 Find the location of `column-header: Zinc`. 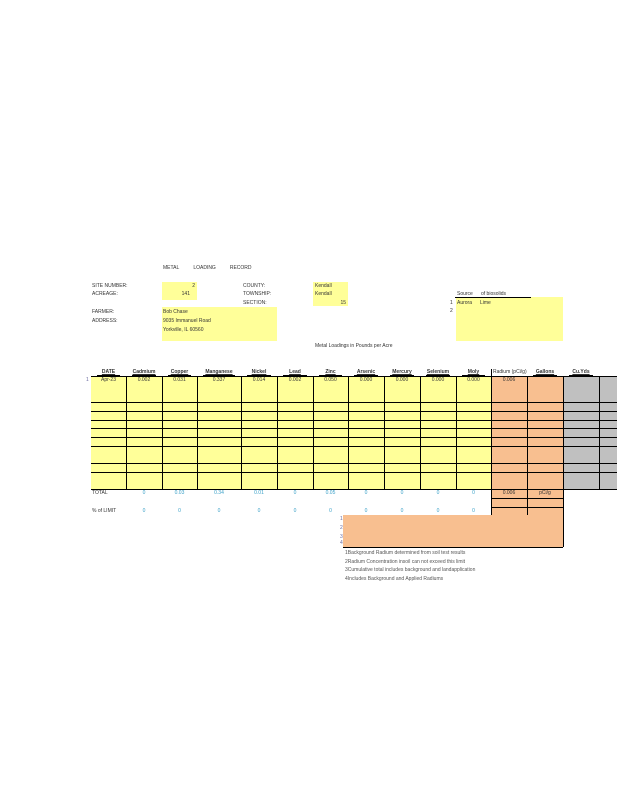

column-header: Zinc is located at coordinates (330, 372).